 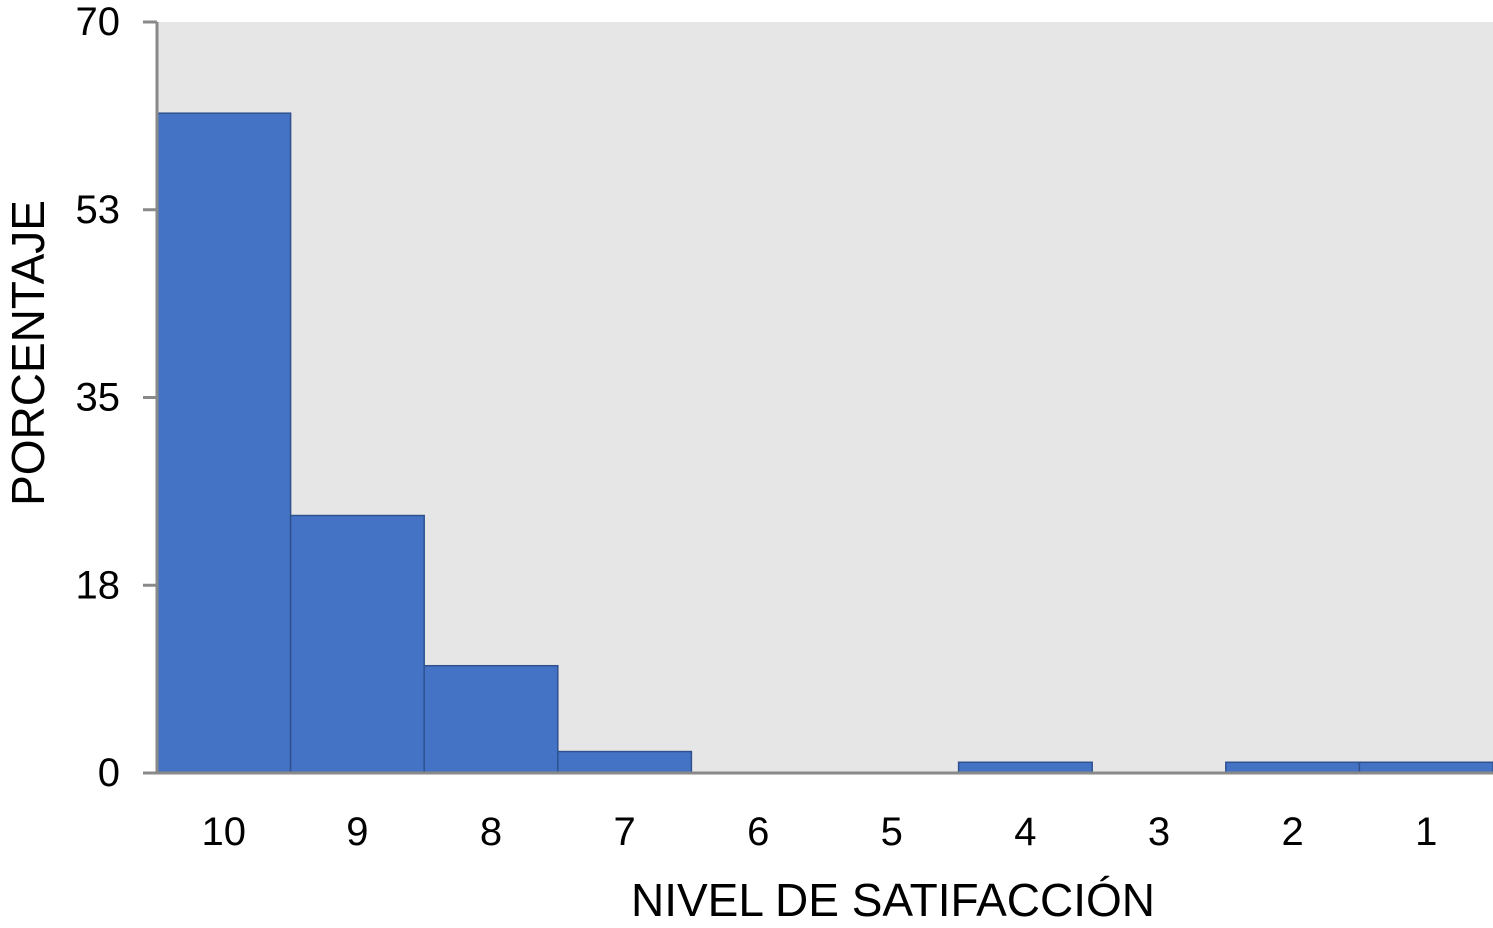 What do you see at coordinates (98, 398) in the screenshot?
I see `y-tick-label: 35` at bounding box center [98, 398].